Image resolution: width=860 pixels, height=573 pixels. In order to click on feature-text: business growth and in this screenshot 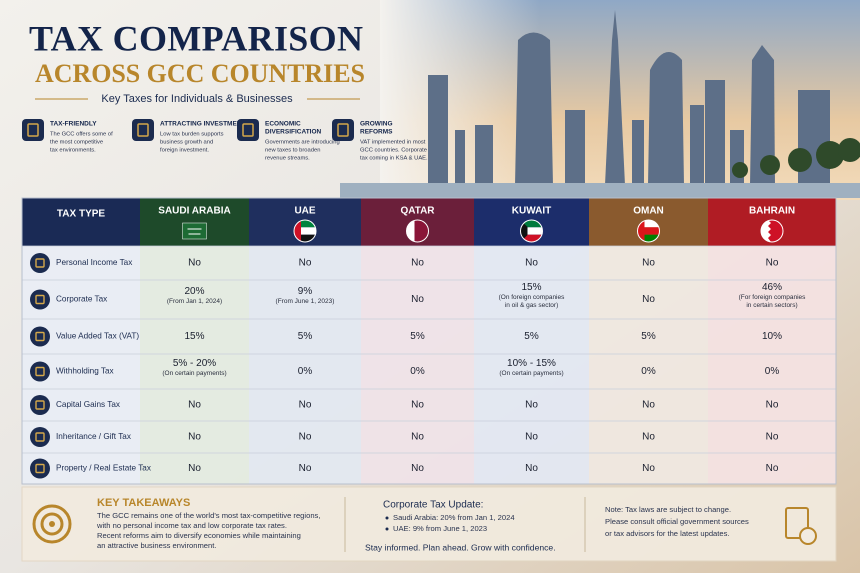, I will do `click(186, 143)`.